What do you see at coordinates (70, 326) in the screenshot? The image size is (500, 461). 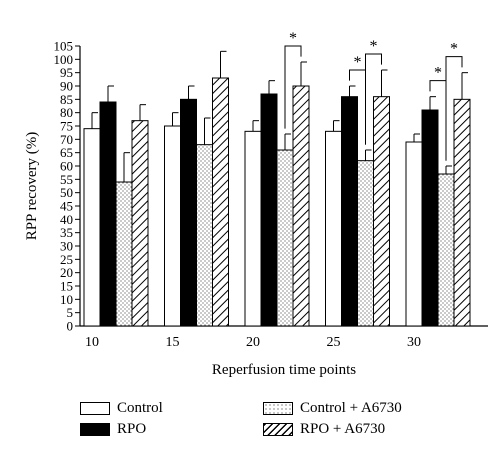 I see `y-tick-label: 0` at bounding box center [70, 326].